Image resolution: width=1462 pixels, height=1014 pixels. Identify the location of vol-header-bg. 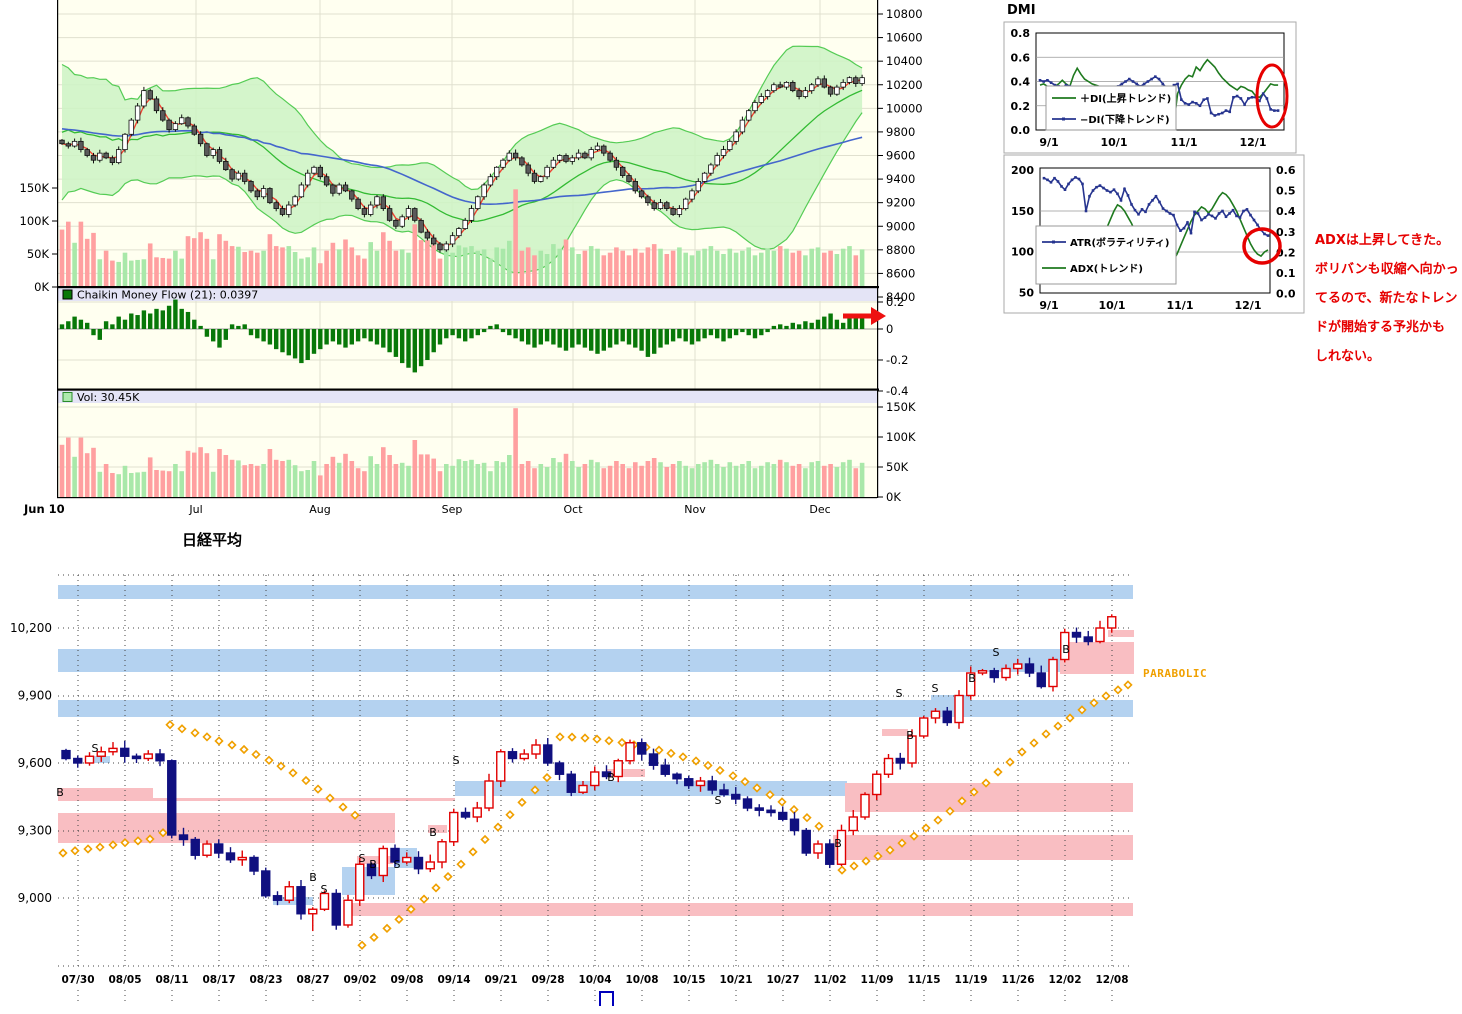
(467, 397).